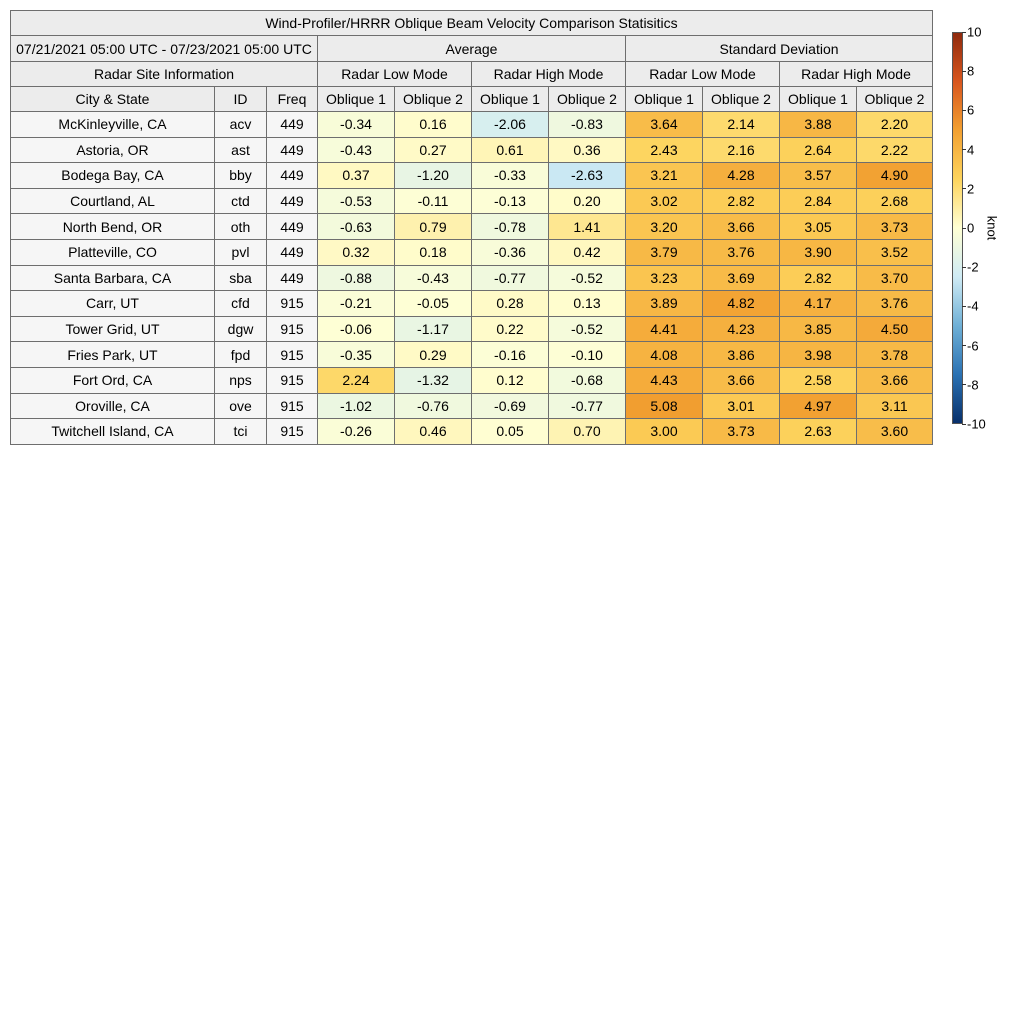 The image size is (1024, 1024). I want to click on site-id: nps, so click(240, 380).